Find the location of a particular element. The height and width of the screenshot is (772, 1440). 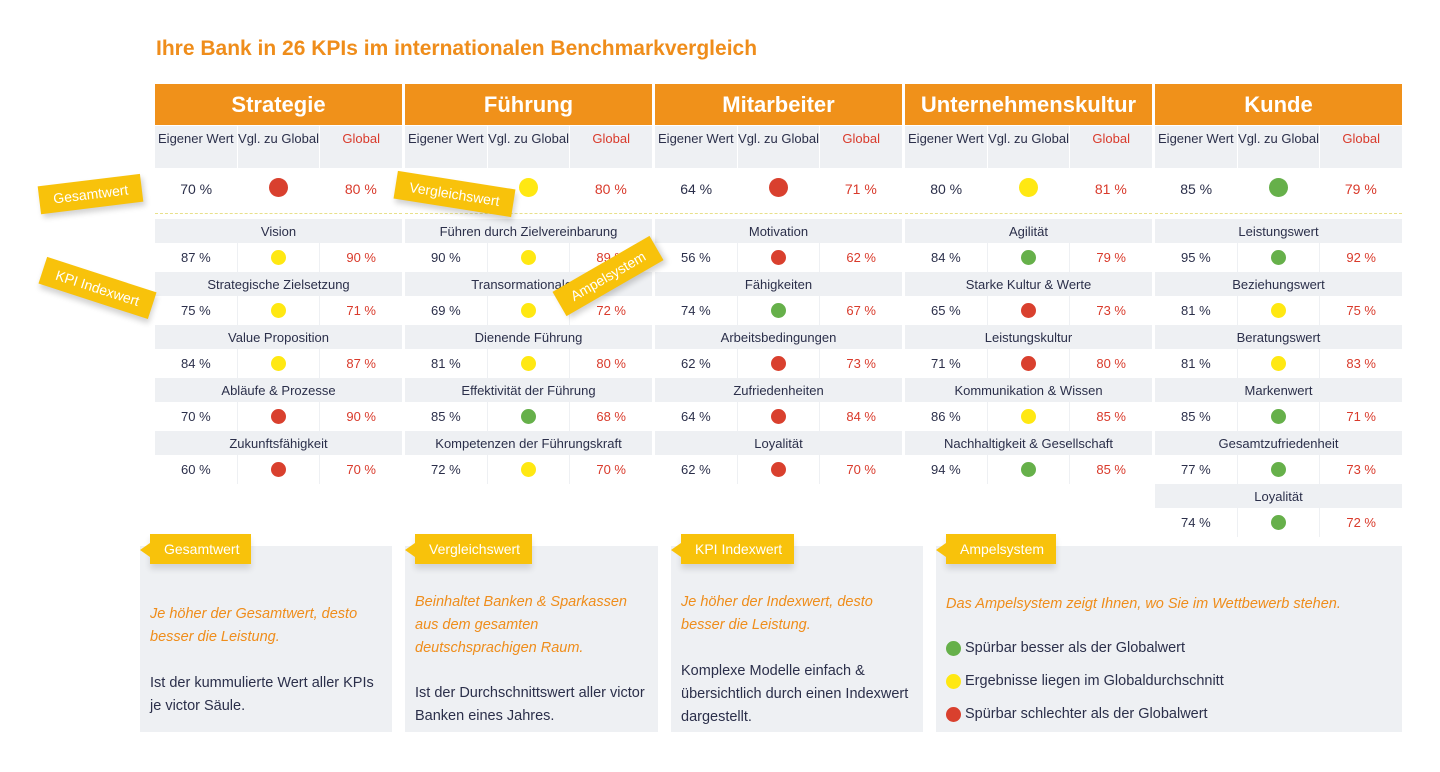

kpi-row: 81 % 75 % is located at coordinates (1278, 310).